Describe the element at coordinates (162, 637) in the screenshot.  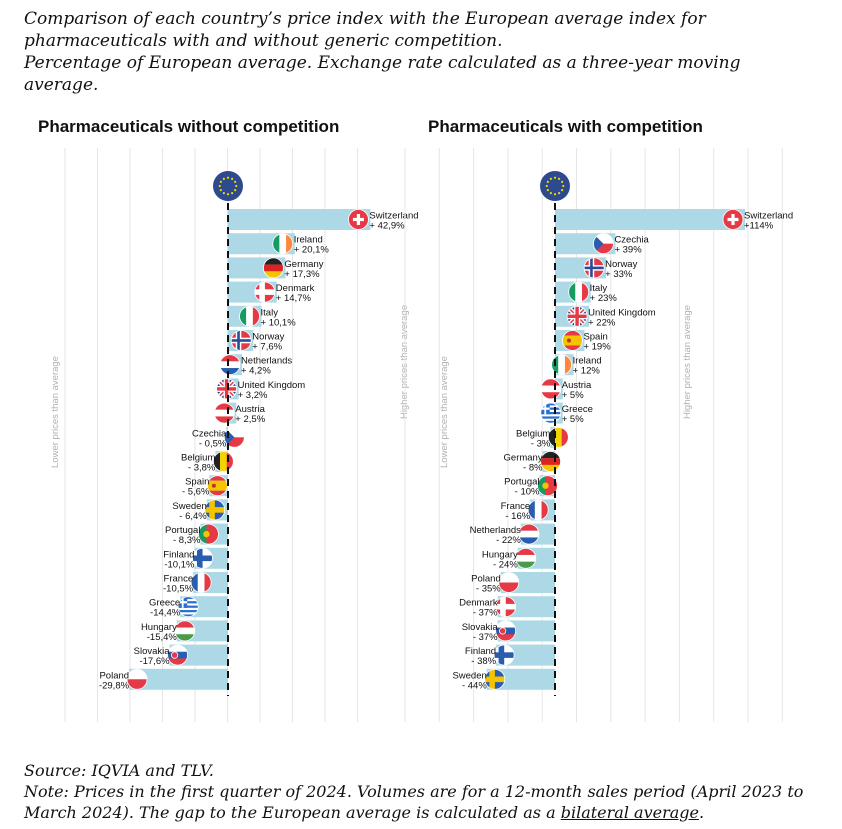
I see `value-label: -15,4%` at that location.